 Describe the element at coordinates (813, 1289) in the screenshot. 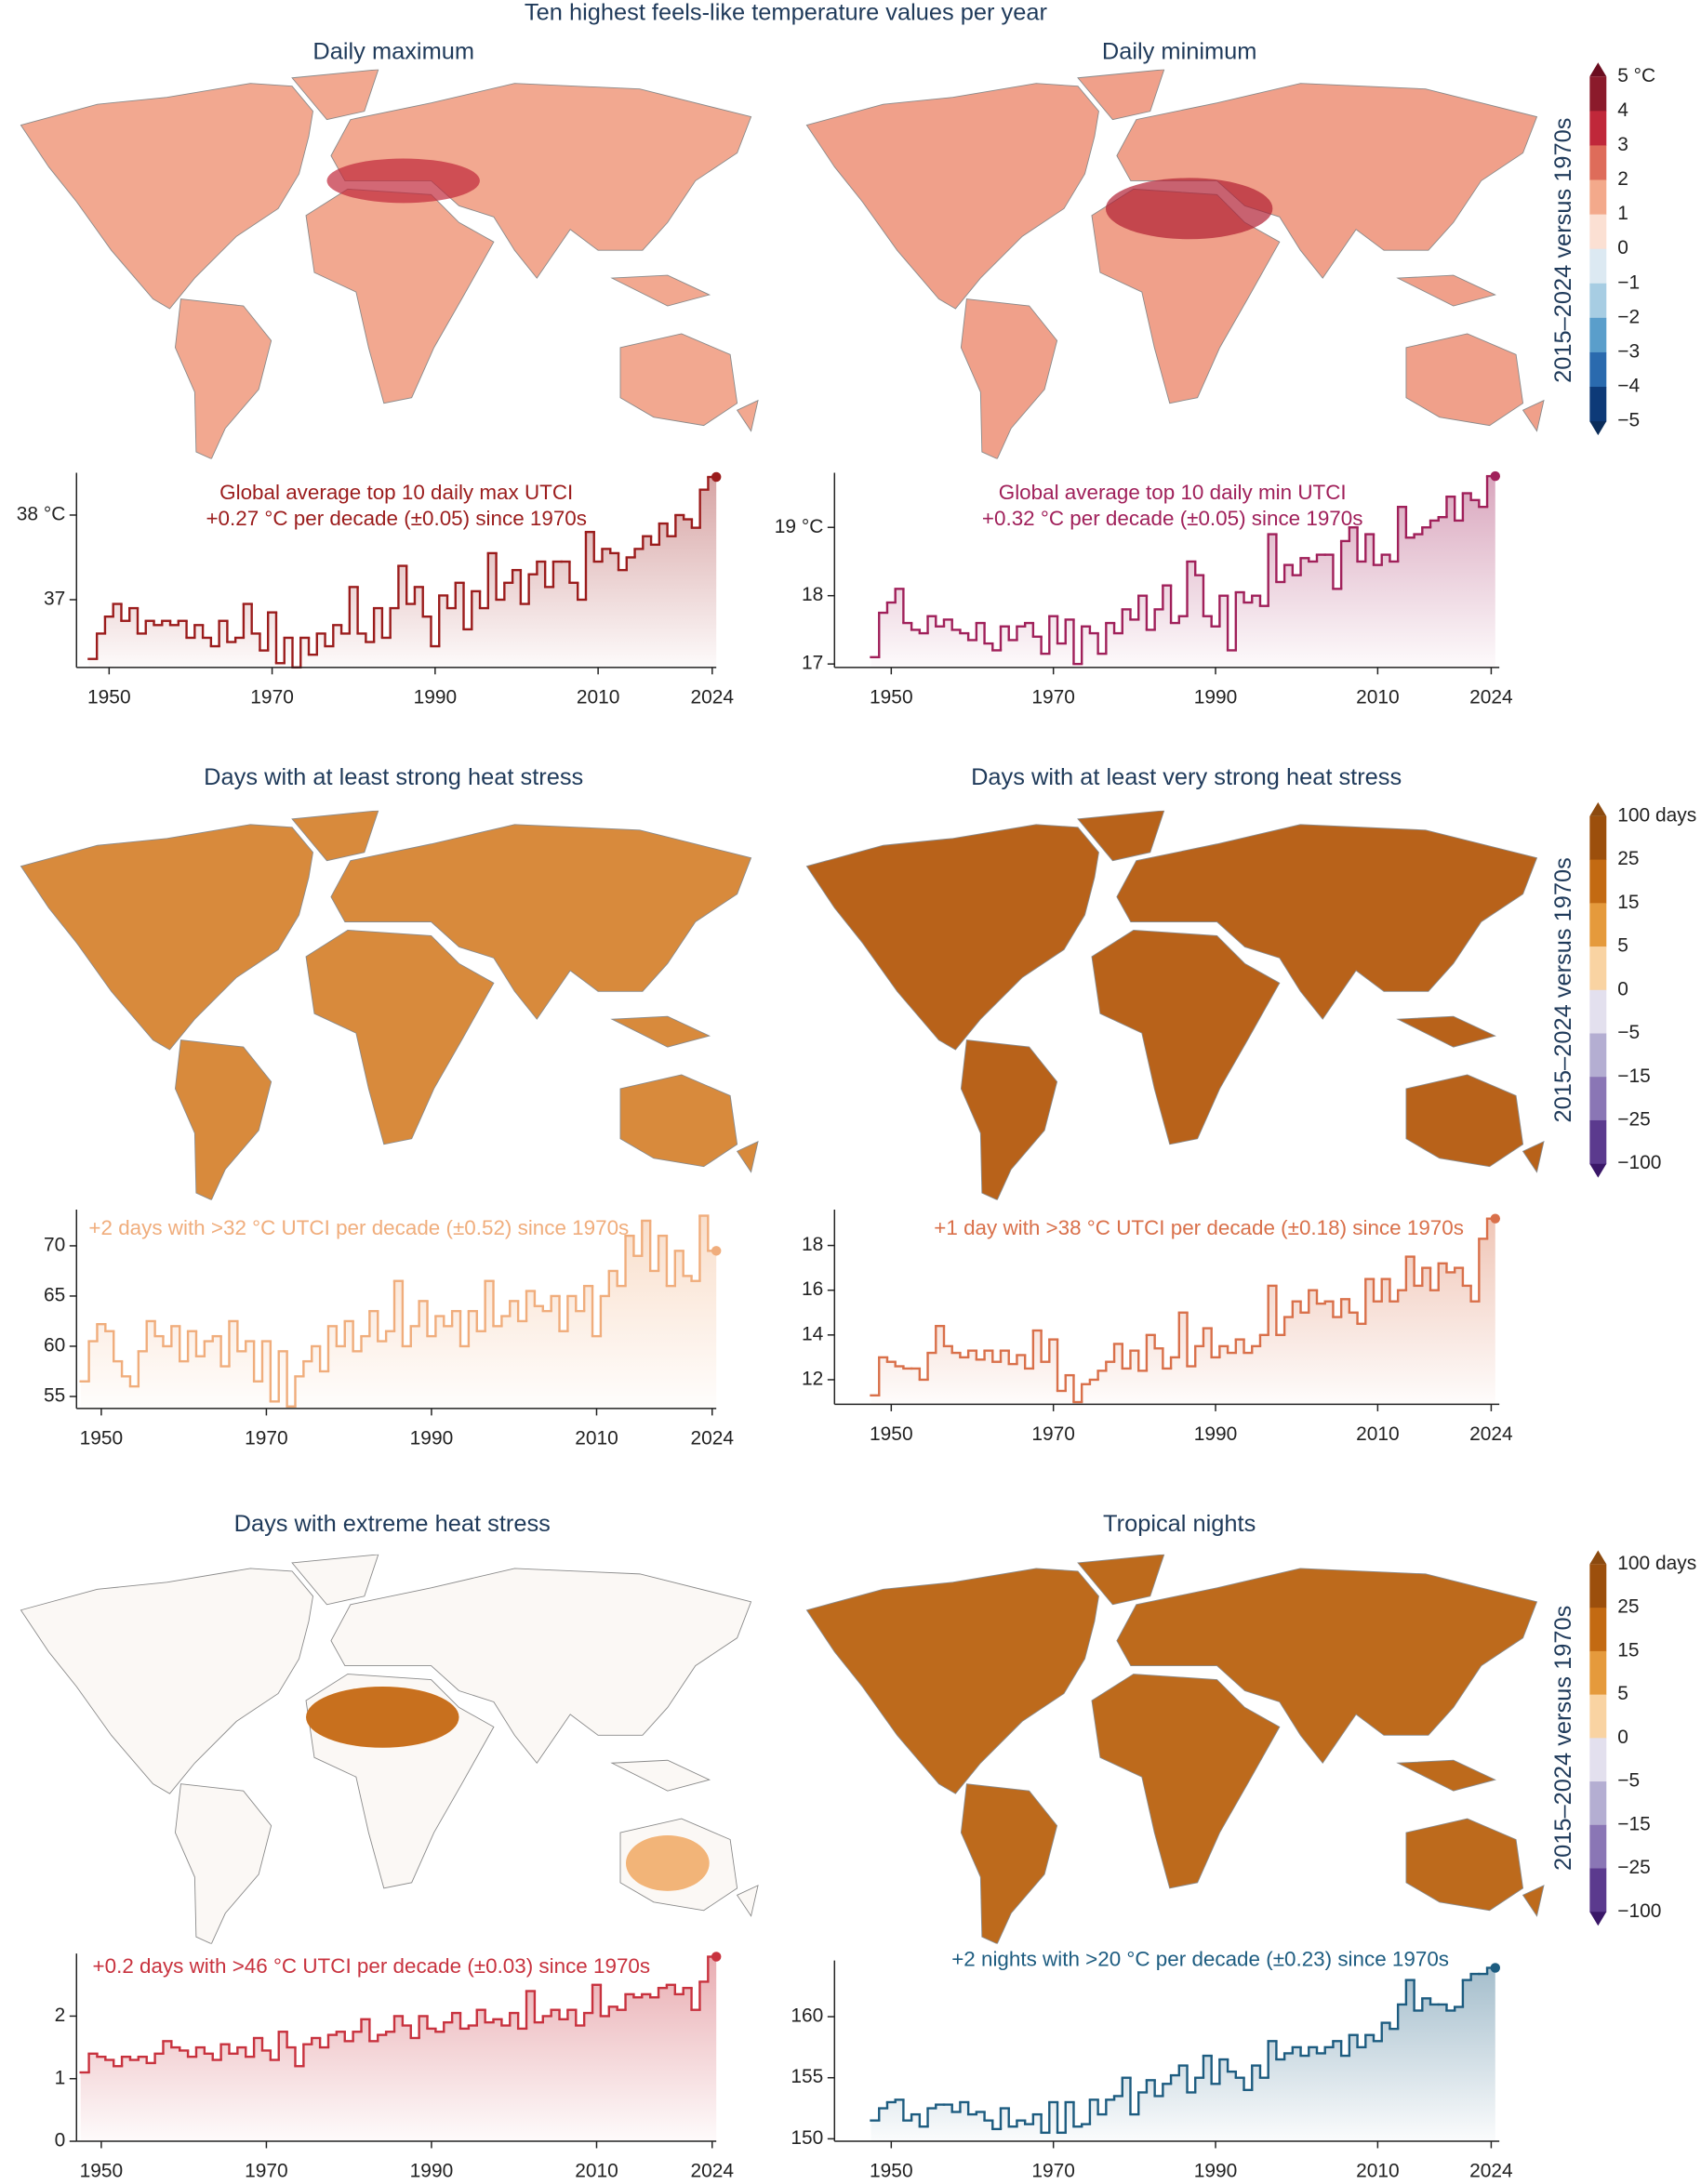

I see `y-tick-label: 16` at that location.